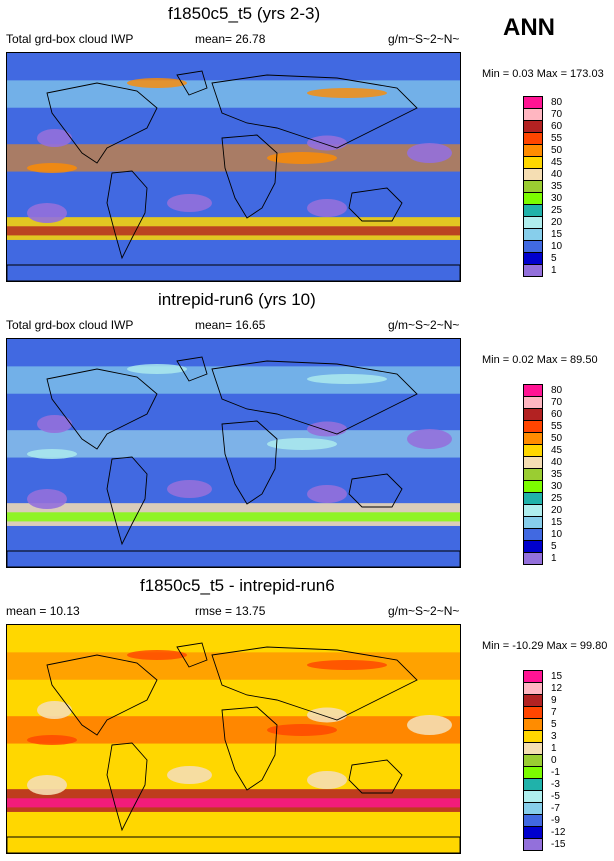 The width and height of the screenshot is (614, 861). What do you see at coordinates (237, 585) in the screenshot?
I see `panel3-title: f1850c5_t5 - intrepid-run6` at bounding box center [237, 585].